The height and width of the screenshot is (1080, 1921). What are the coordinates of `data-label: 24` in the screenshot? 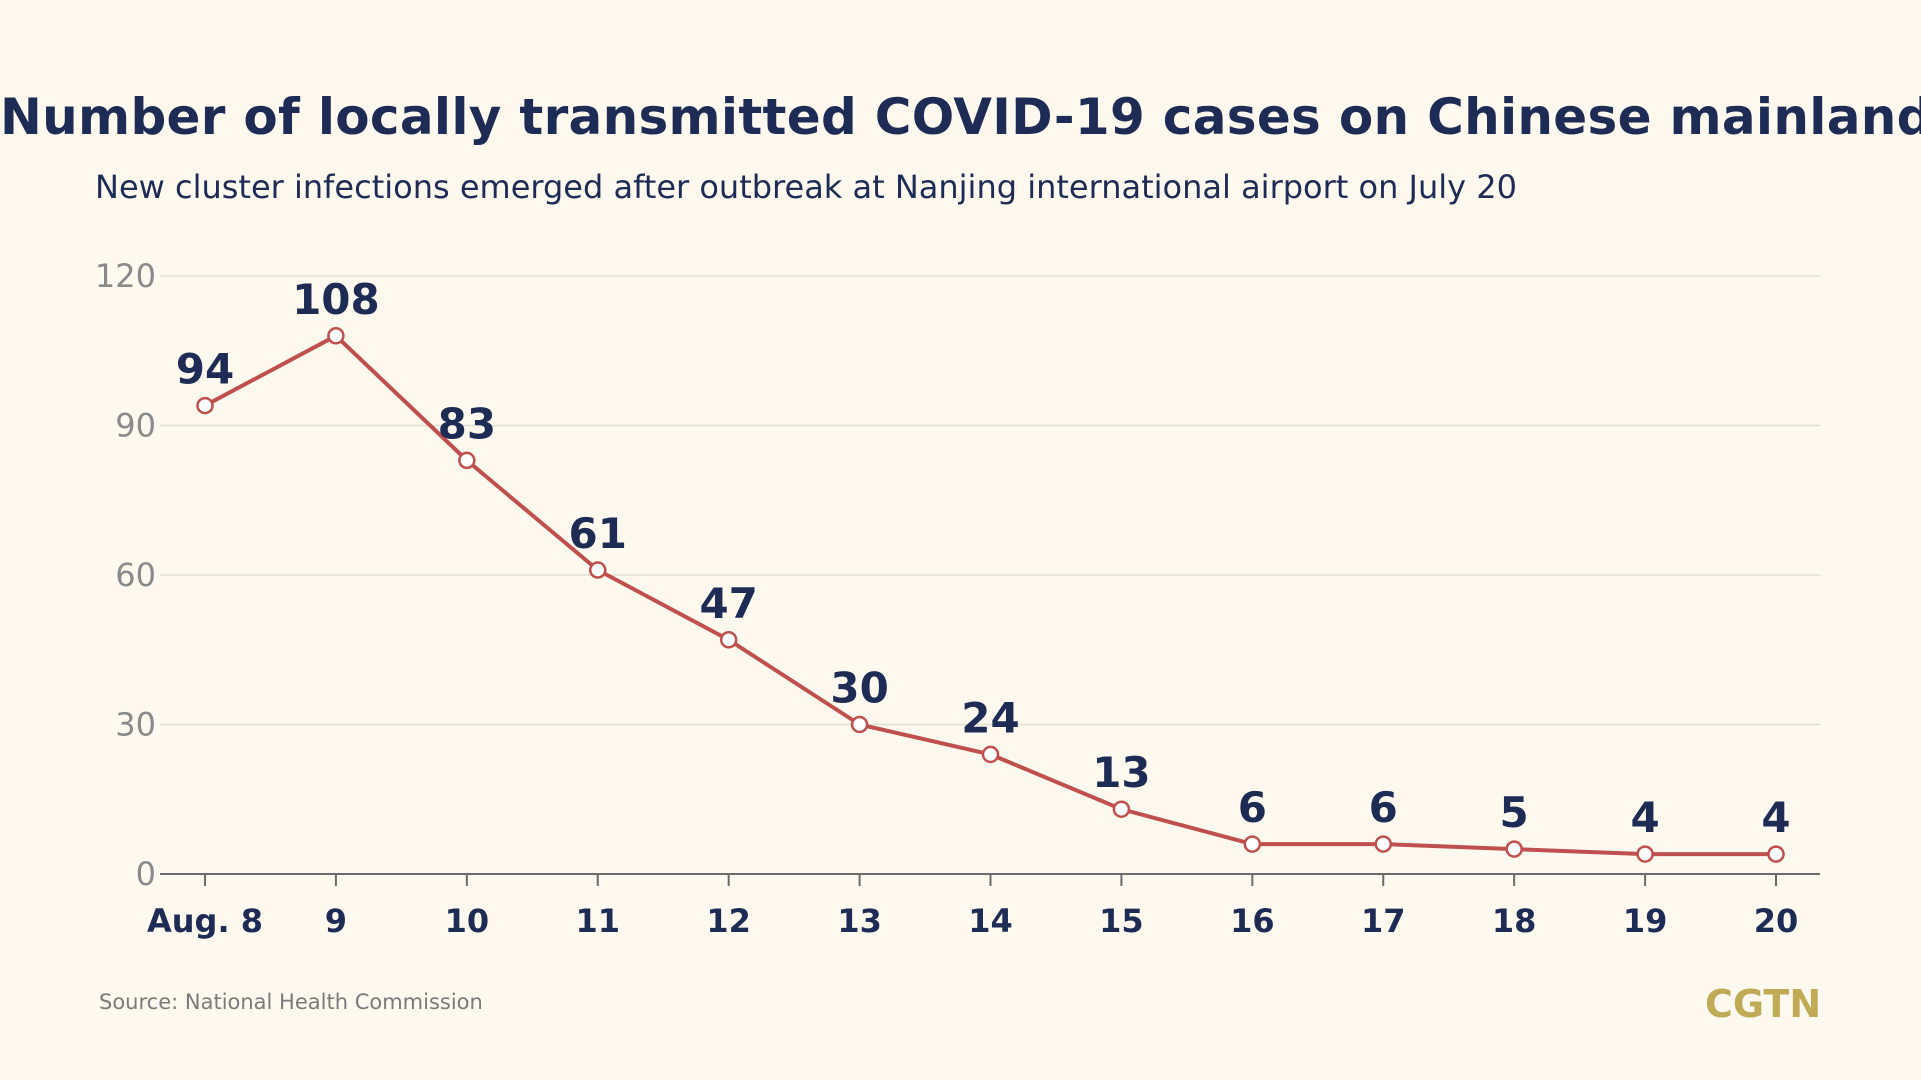 It's located at (990, 717).